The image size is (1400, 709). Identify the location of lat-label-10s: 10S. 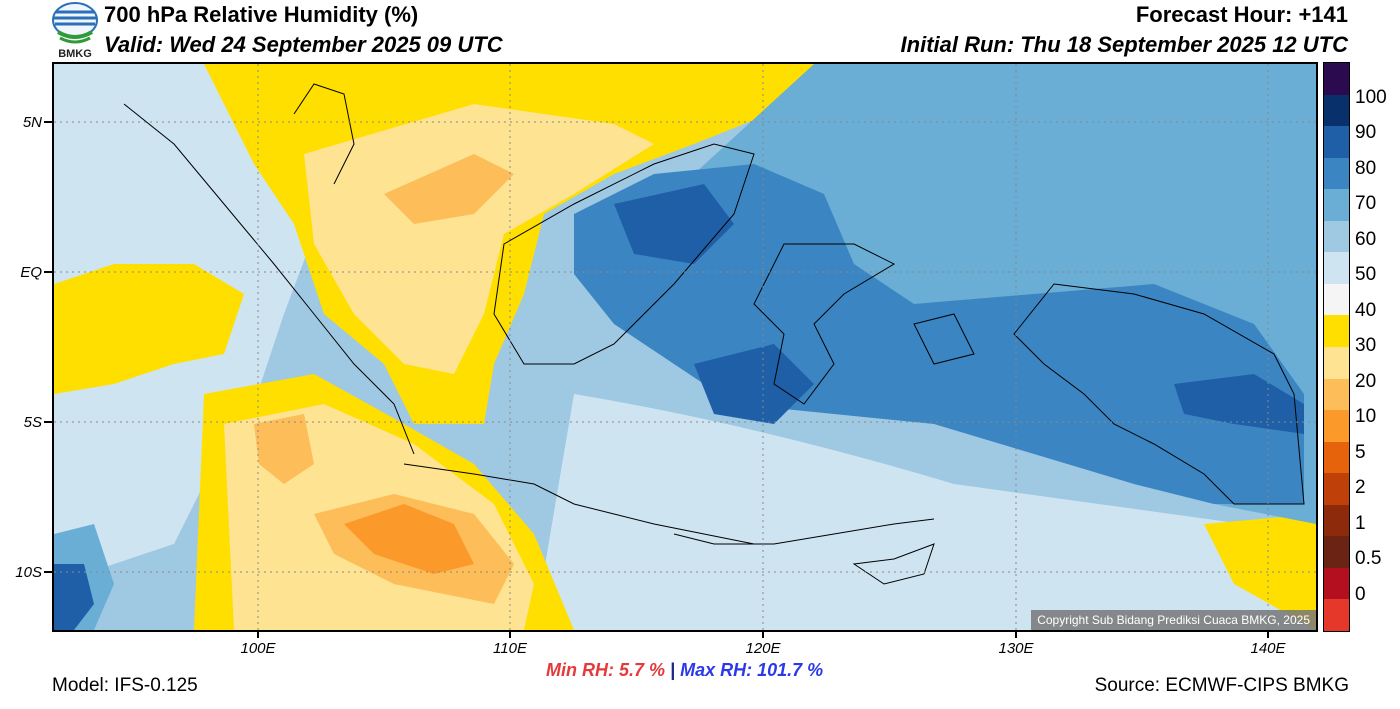
(28, 572).